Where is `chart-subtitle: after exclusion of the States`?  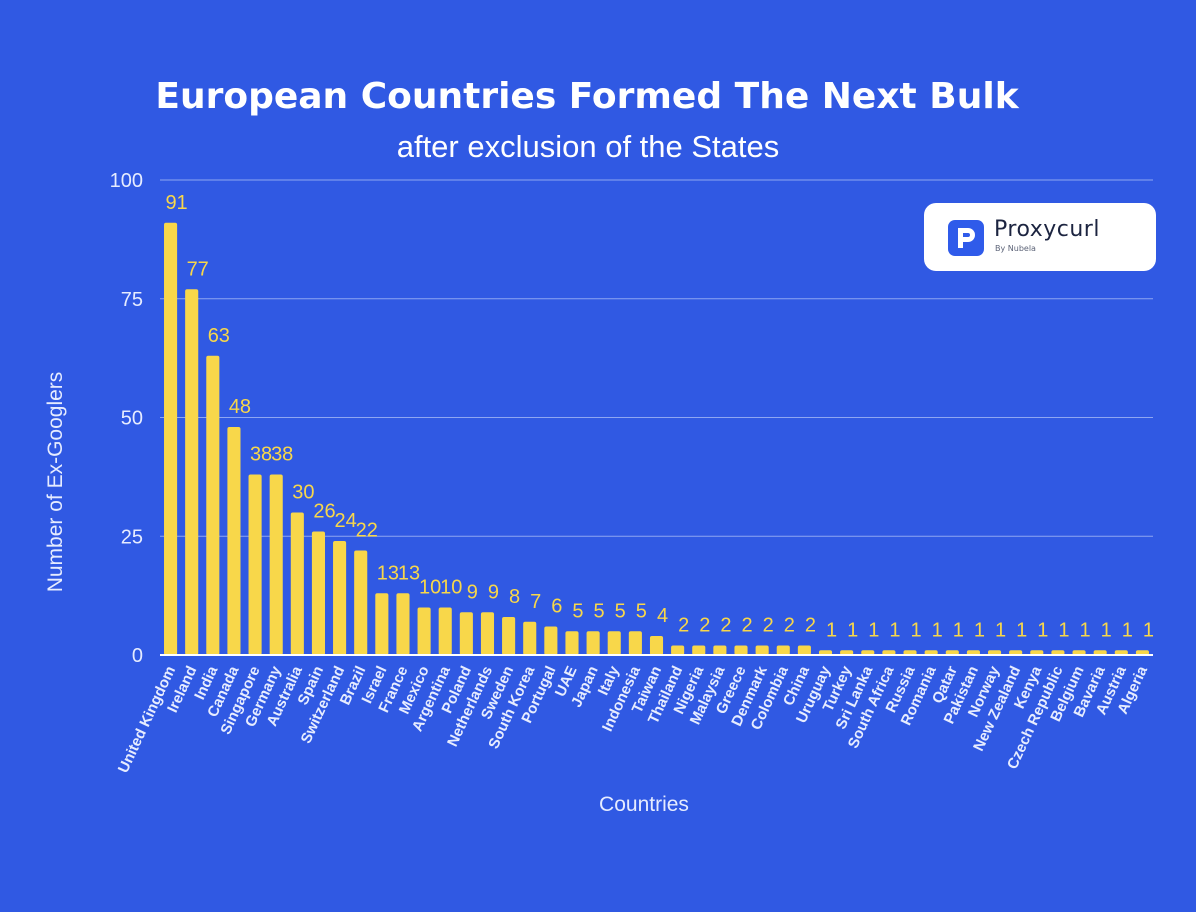
chart-subtitle: after exclusion of the States is located at coordinates (588, 146).